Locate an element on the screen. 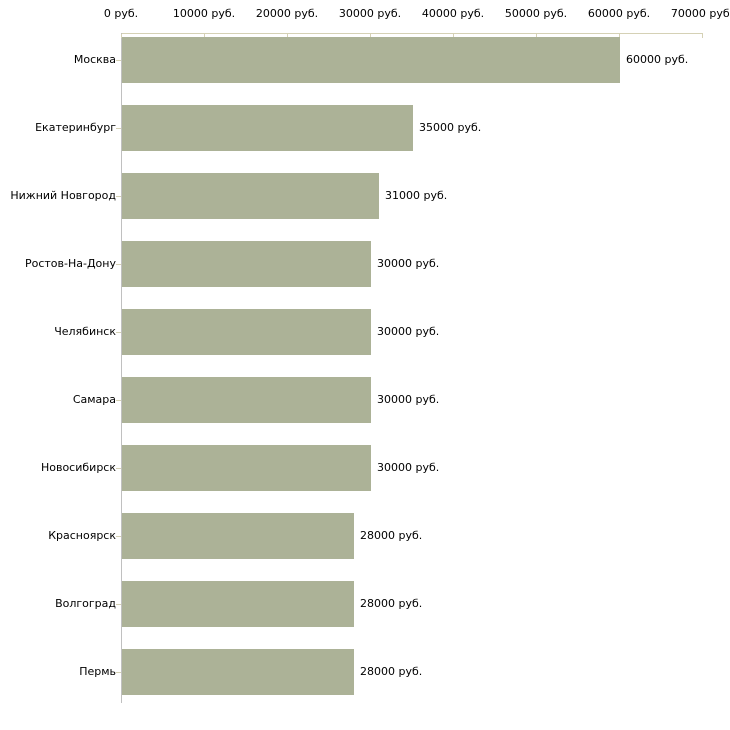 This screenshot has width=730, height=730. x-axis-tick-label: 60000 руб. is located at coordinates (619, 13).